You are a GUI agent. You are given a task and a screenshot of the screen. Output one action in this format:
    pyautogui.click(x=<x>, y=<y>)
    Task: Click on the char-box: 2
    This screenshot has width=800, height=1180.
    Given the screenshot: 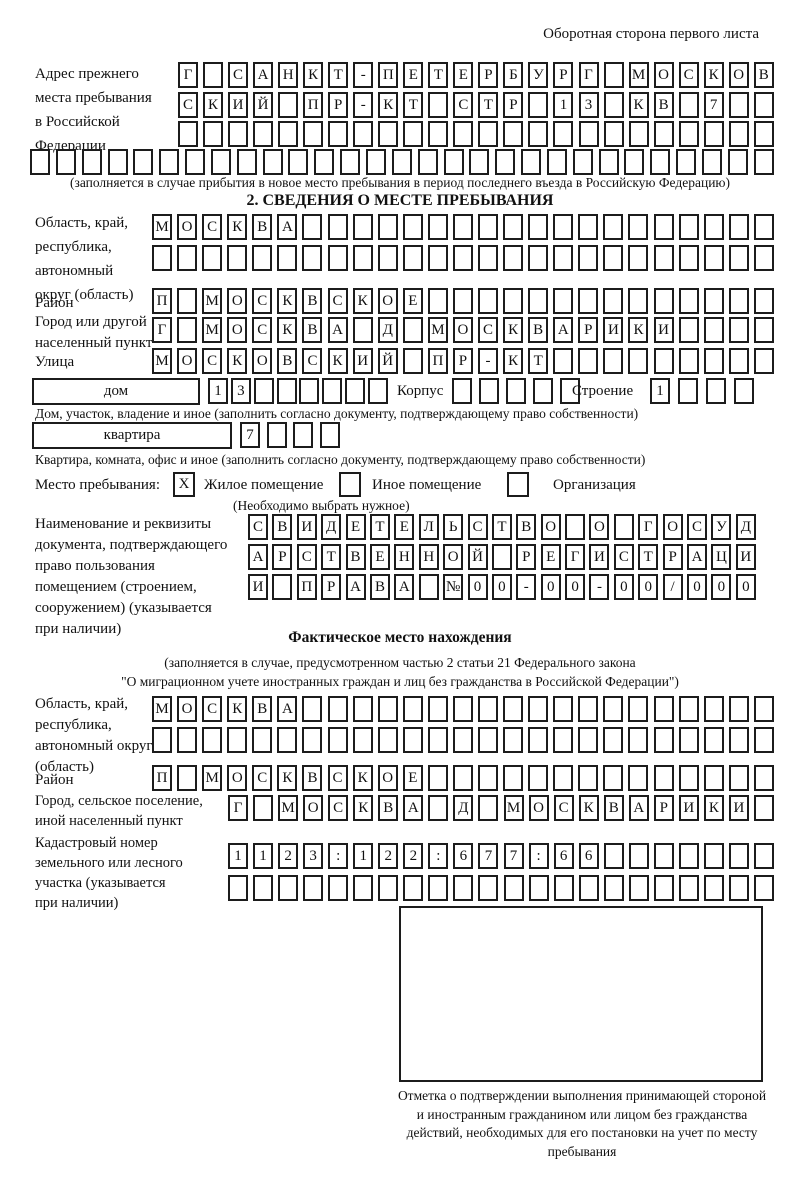 What is the action you would take?
    pyautogui.click(x=413, y=856)
    